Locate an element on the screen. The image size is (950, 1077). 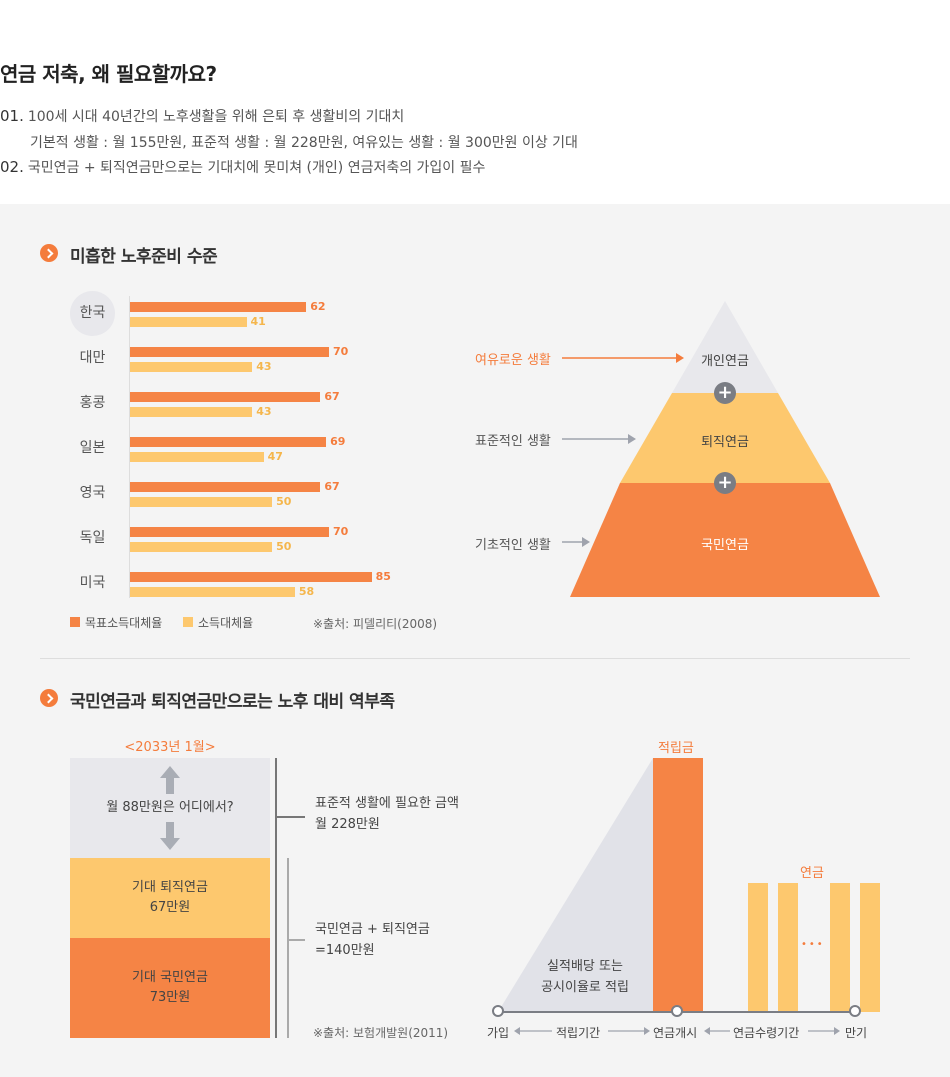
chart-axis is located at coordinates (129, 447).